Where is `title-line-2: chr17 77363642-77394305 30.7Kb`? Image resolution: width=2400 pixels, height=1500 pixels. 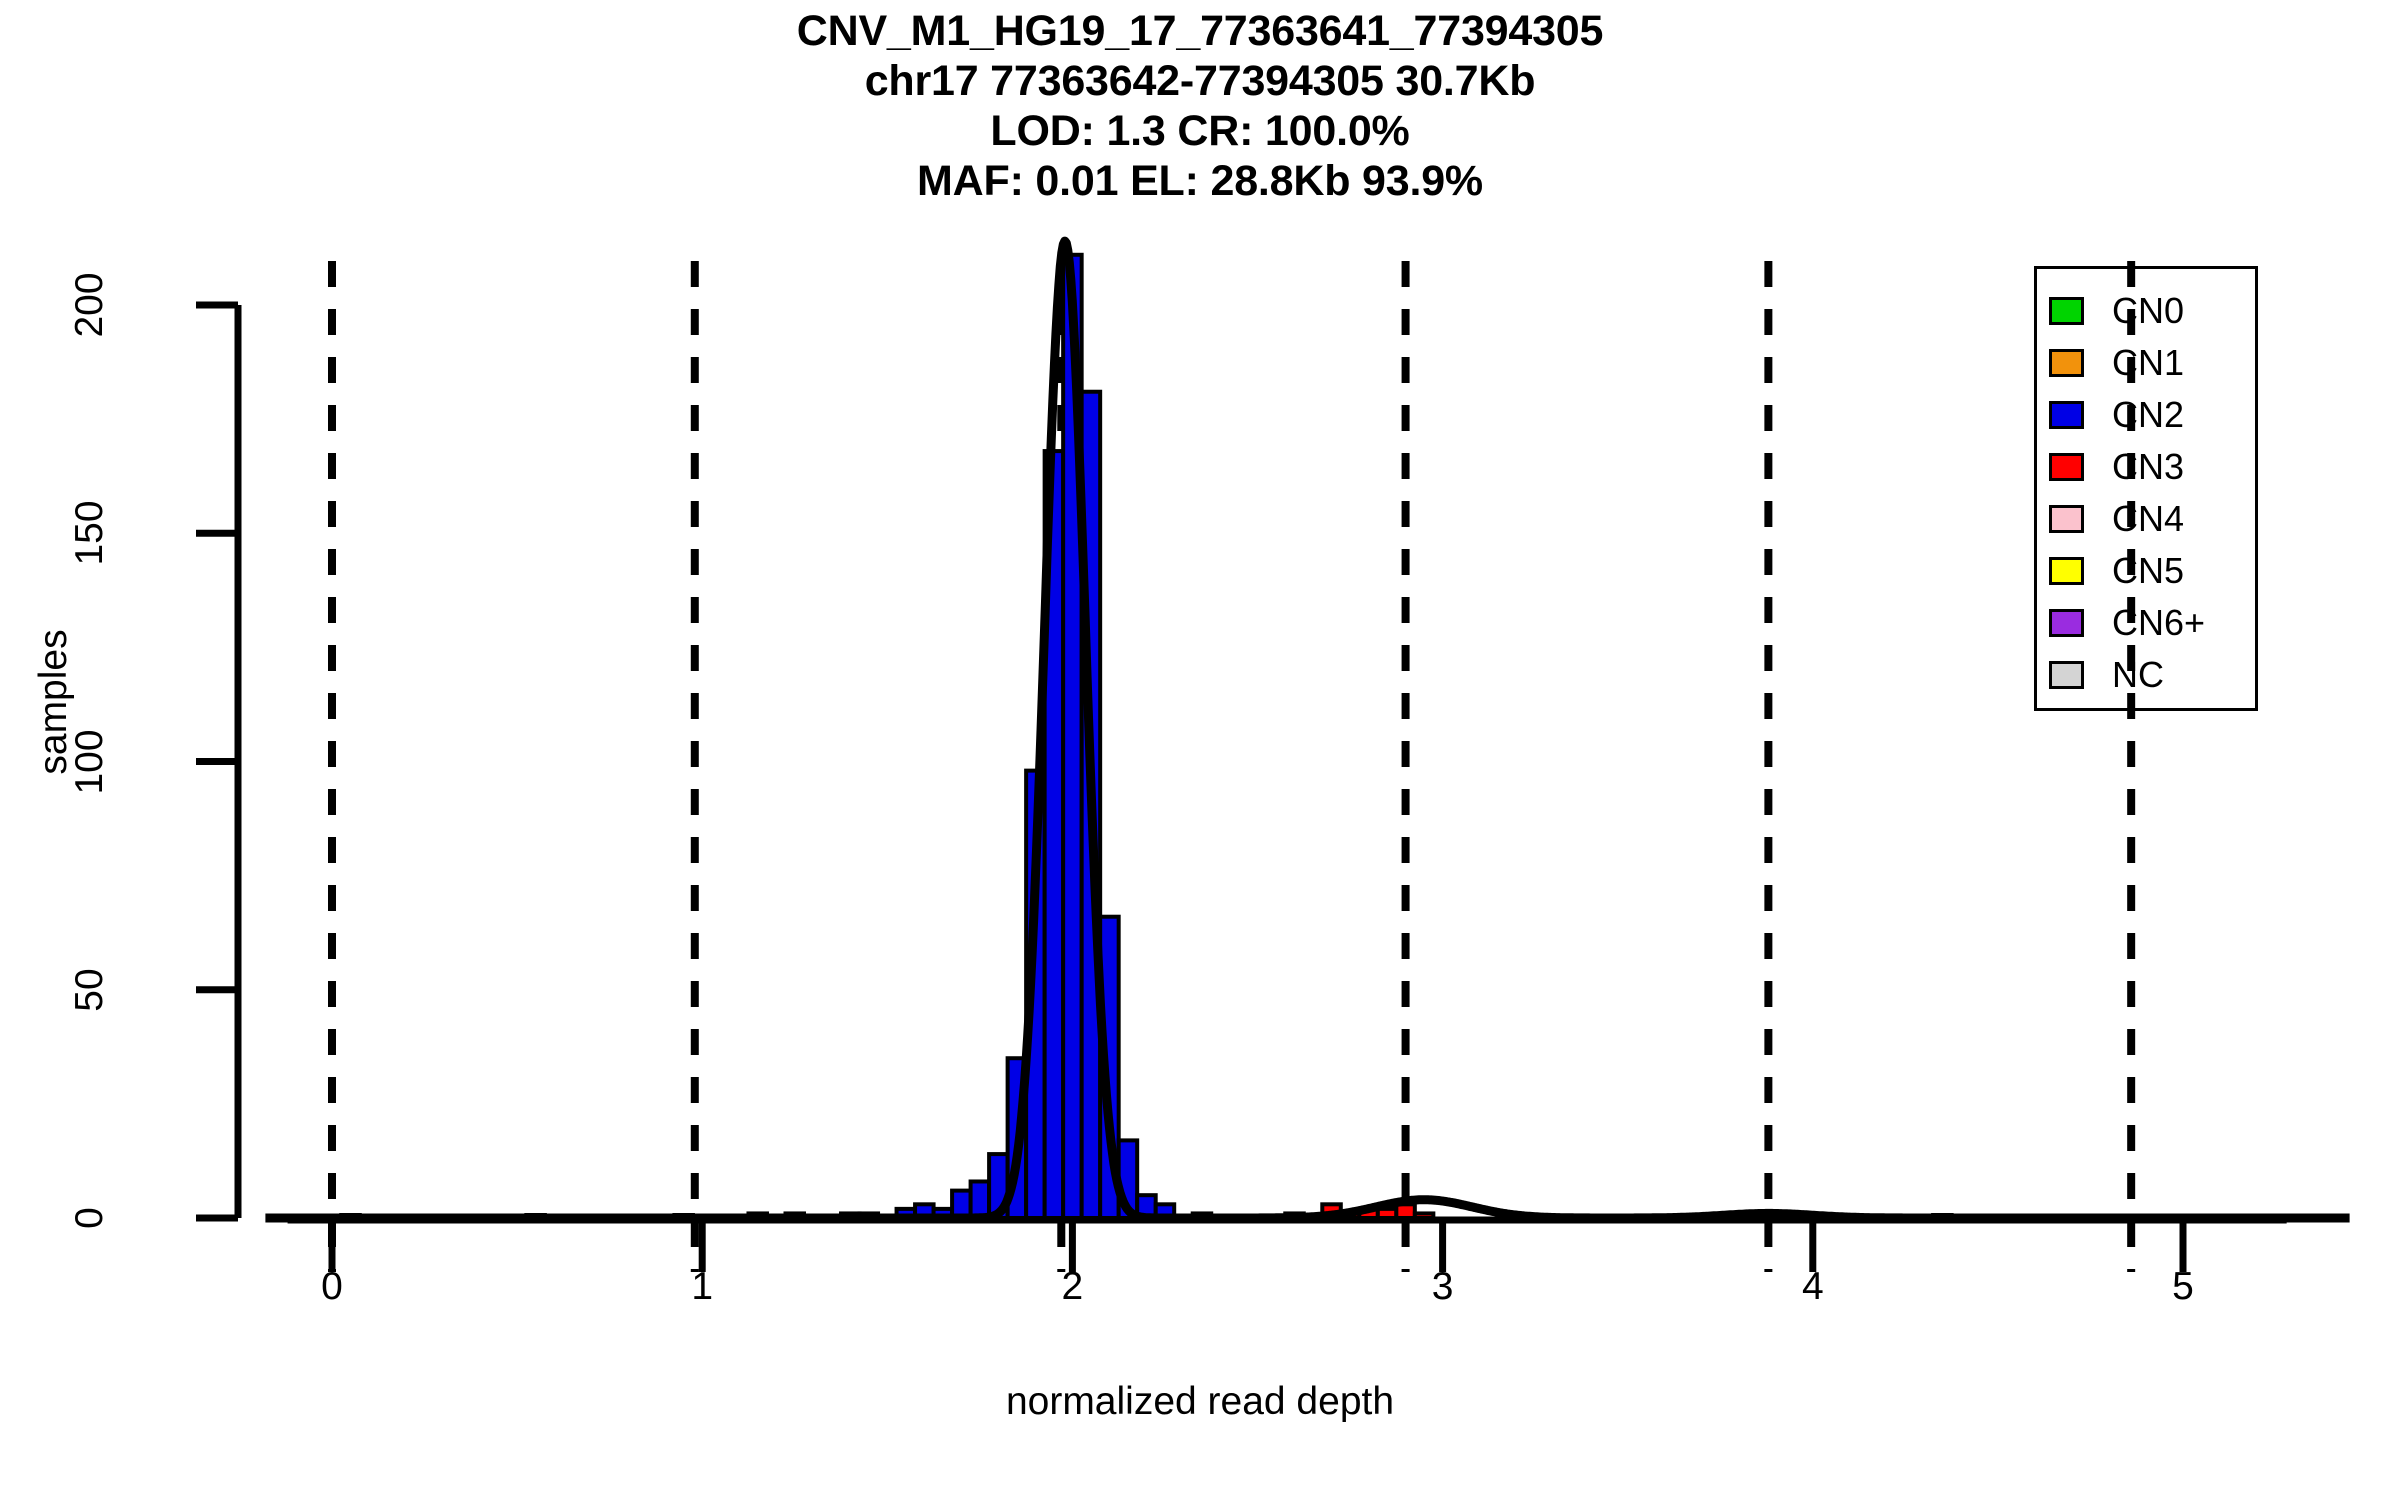
title-line-2: chr17 77363642-77394305 30.7Kb is located at coordinates (1200, 81).